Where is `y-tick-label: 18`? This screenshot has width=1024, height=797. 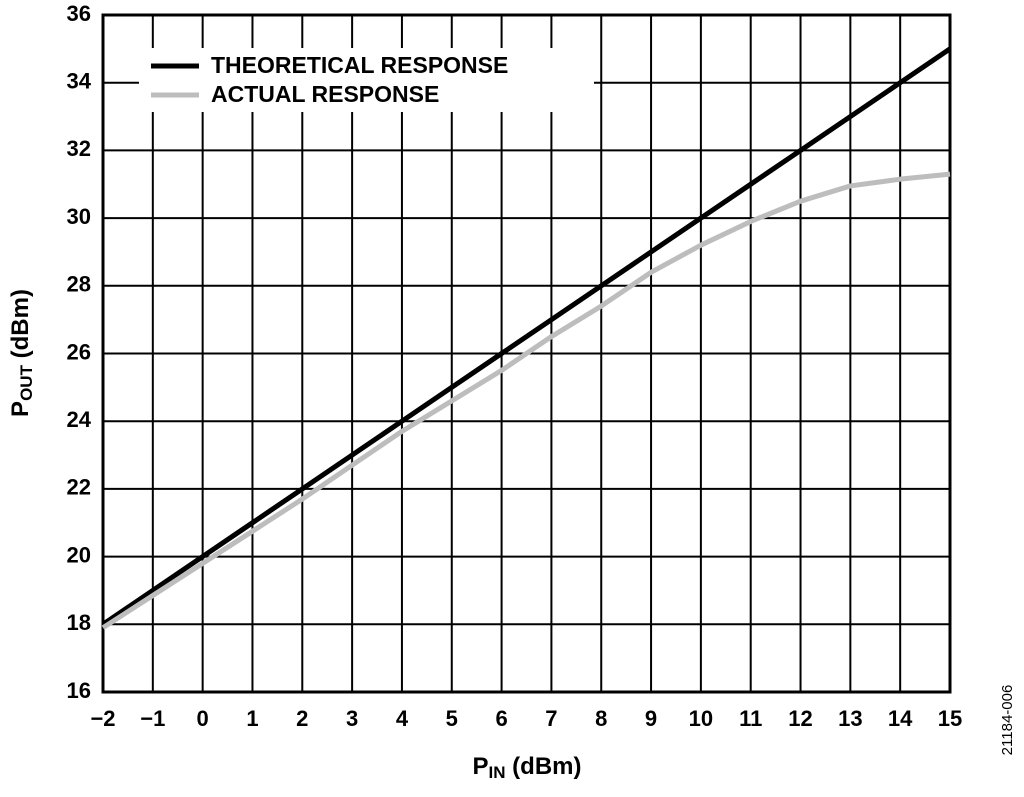
y-tick-label: 18 is located at coordinates (79, 622).